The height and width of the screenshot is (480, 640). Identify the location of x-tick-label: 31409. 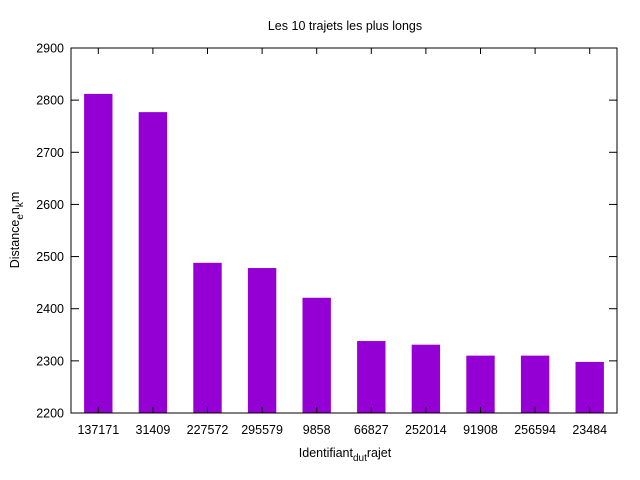
(153, 430).